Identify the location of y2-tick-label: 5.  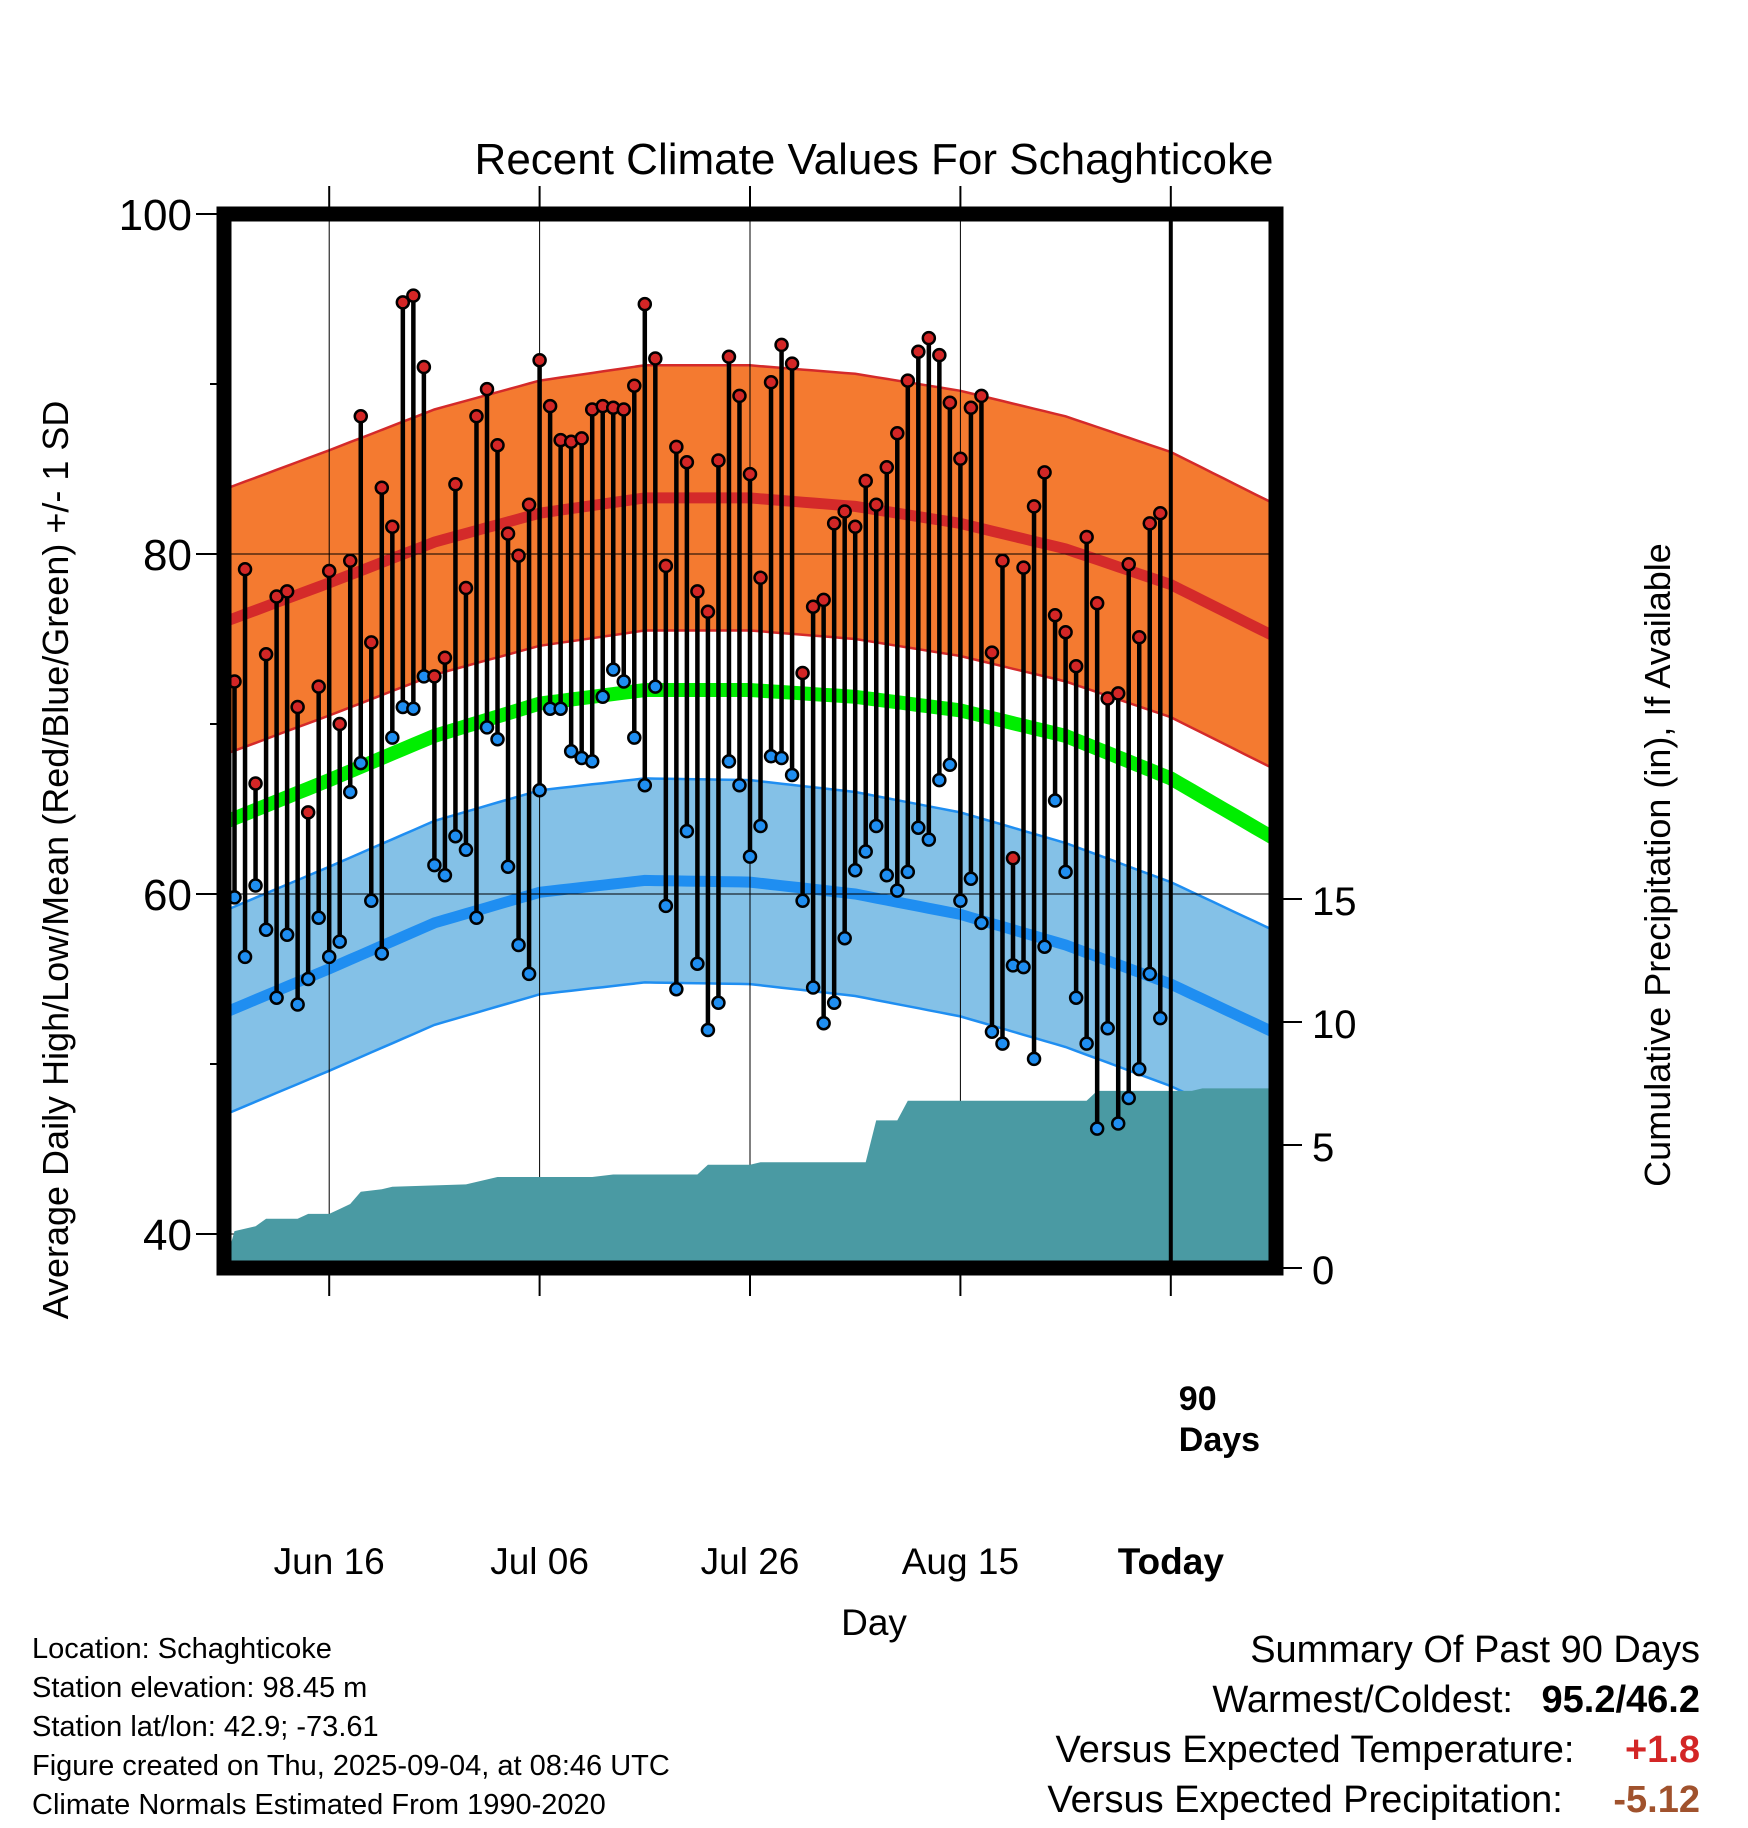
(1323, 1148).